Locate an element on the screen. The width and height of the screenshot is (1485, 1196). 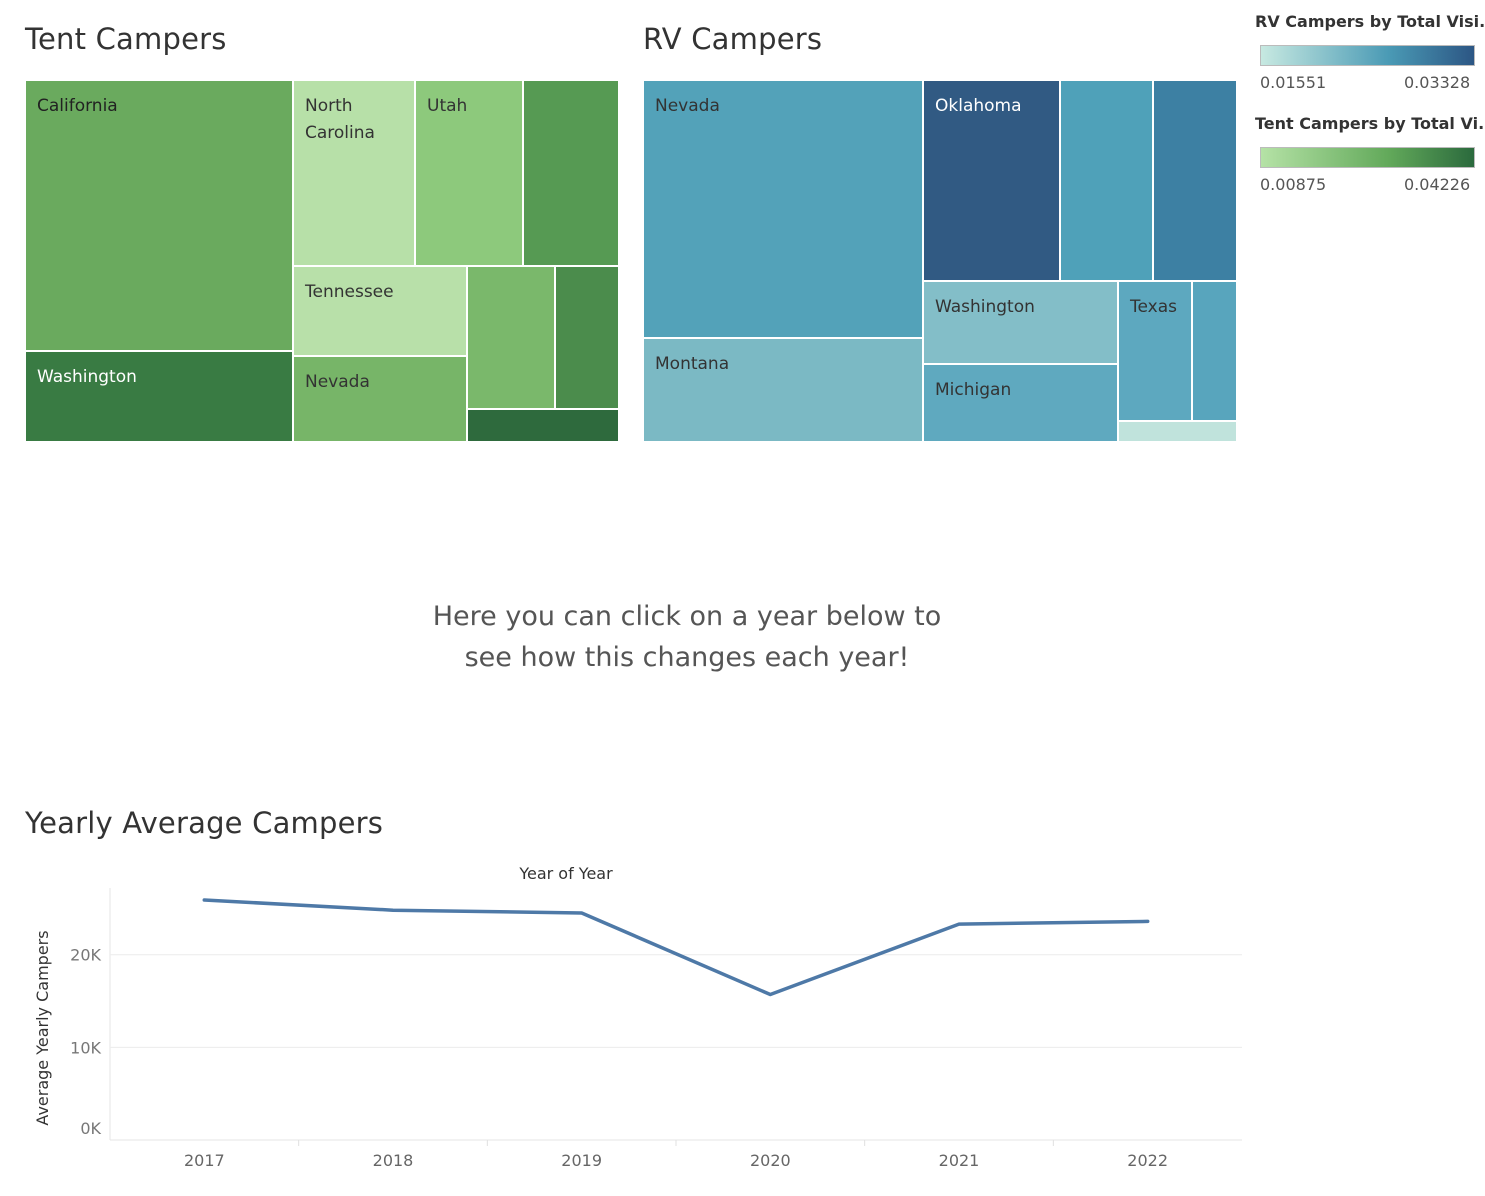
x-tick-label-2020: 2020 is located at coordinates (770, 1160).